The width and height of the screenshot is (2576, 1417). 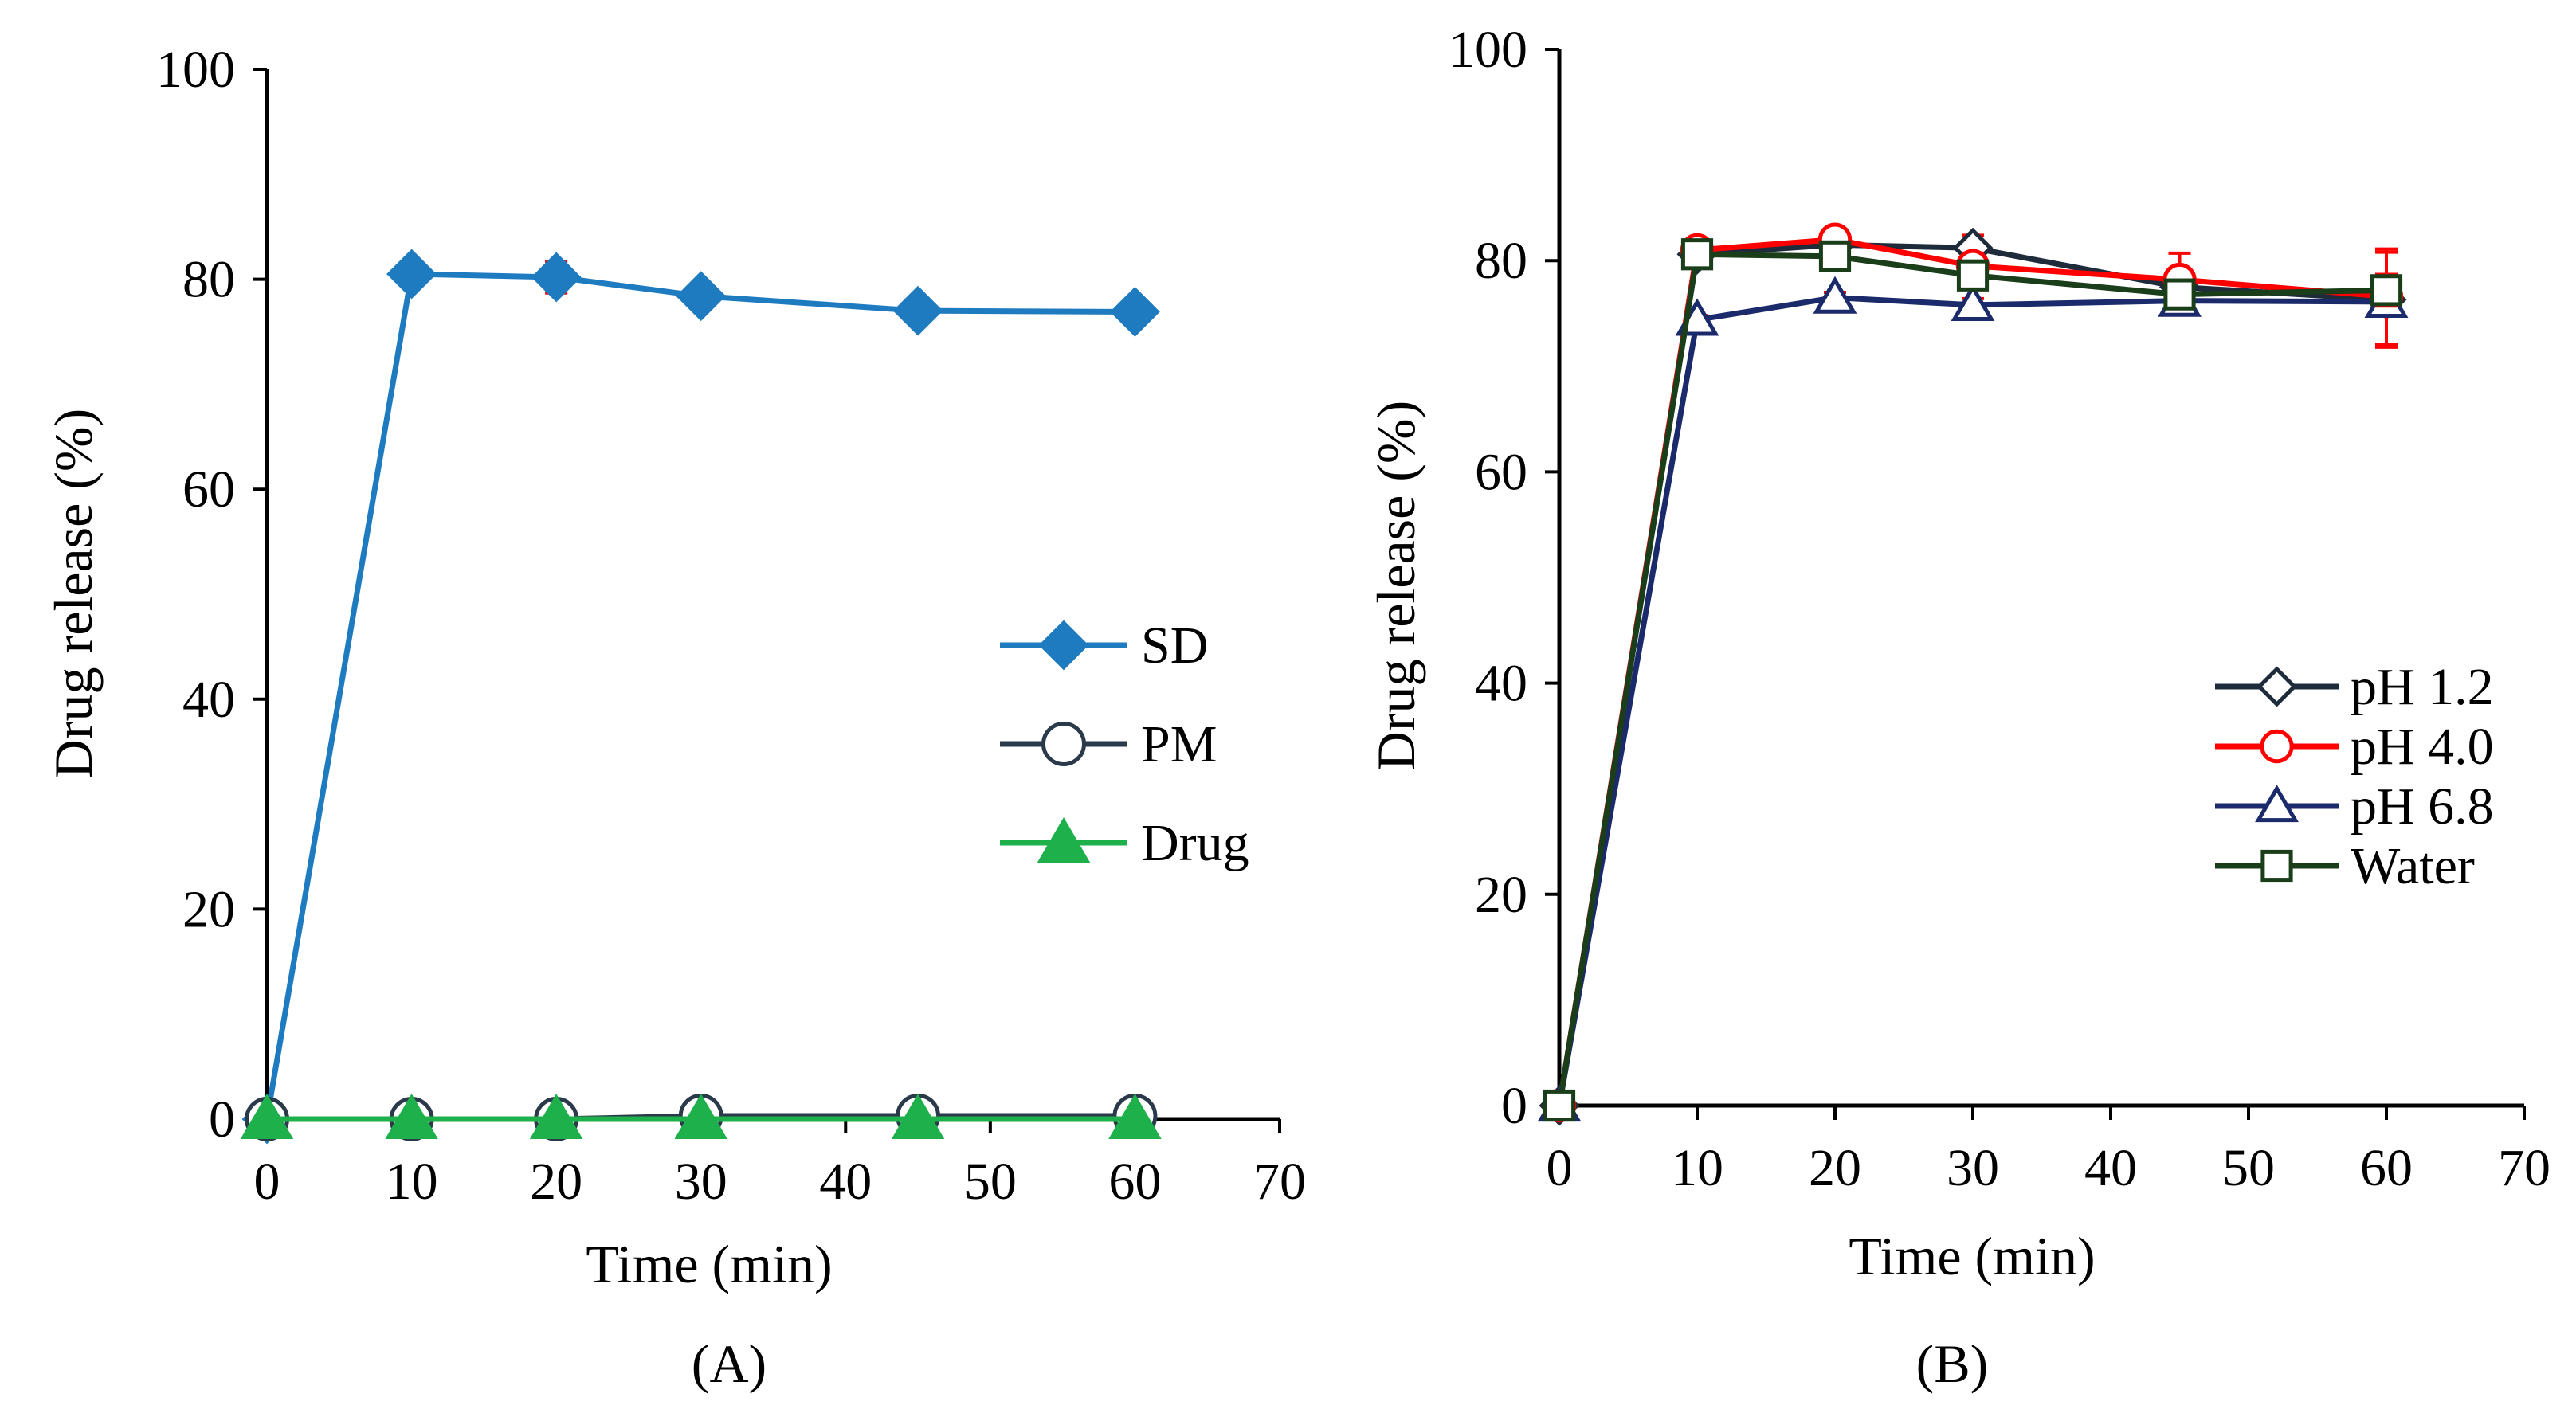 I want to click on chart-b-legend-item-ph-1-2: pH 1.2, so click(x=2354, y=687).